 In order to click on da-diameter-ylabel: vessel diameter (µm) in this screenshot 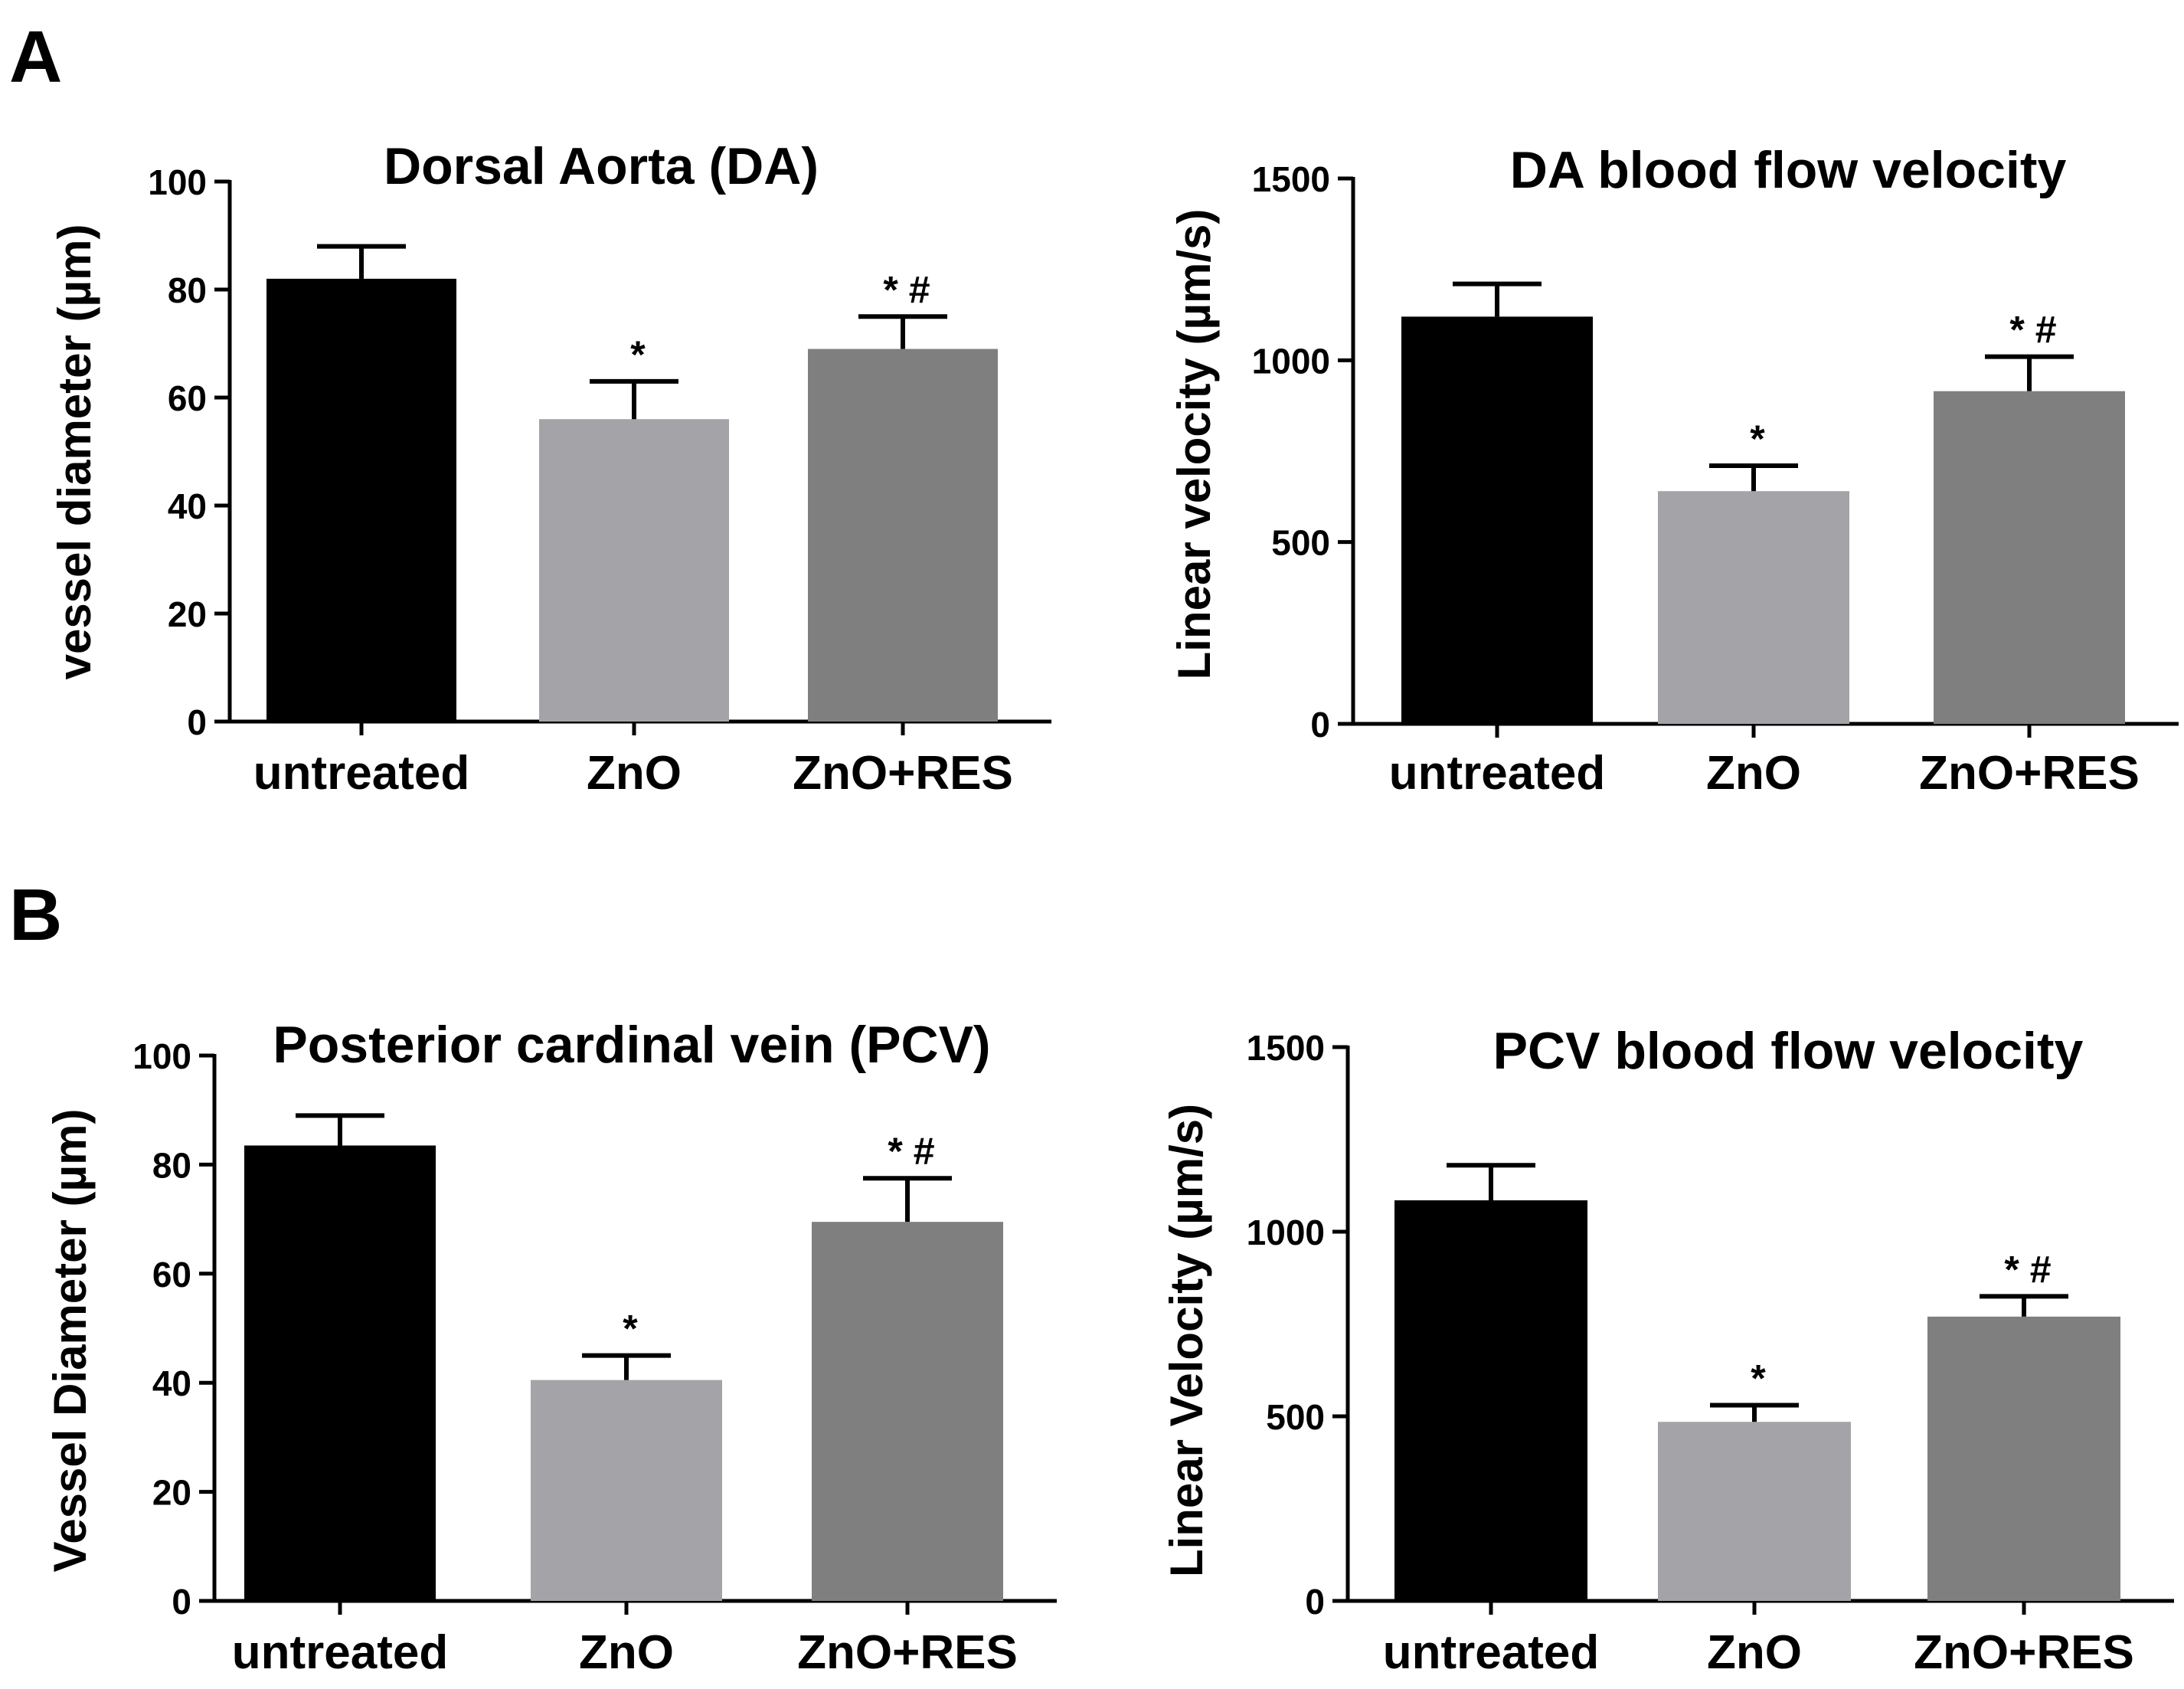, I will do `click(75, 452)`.